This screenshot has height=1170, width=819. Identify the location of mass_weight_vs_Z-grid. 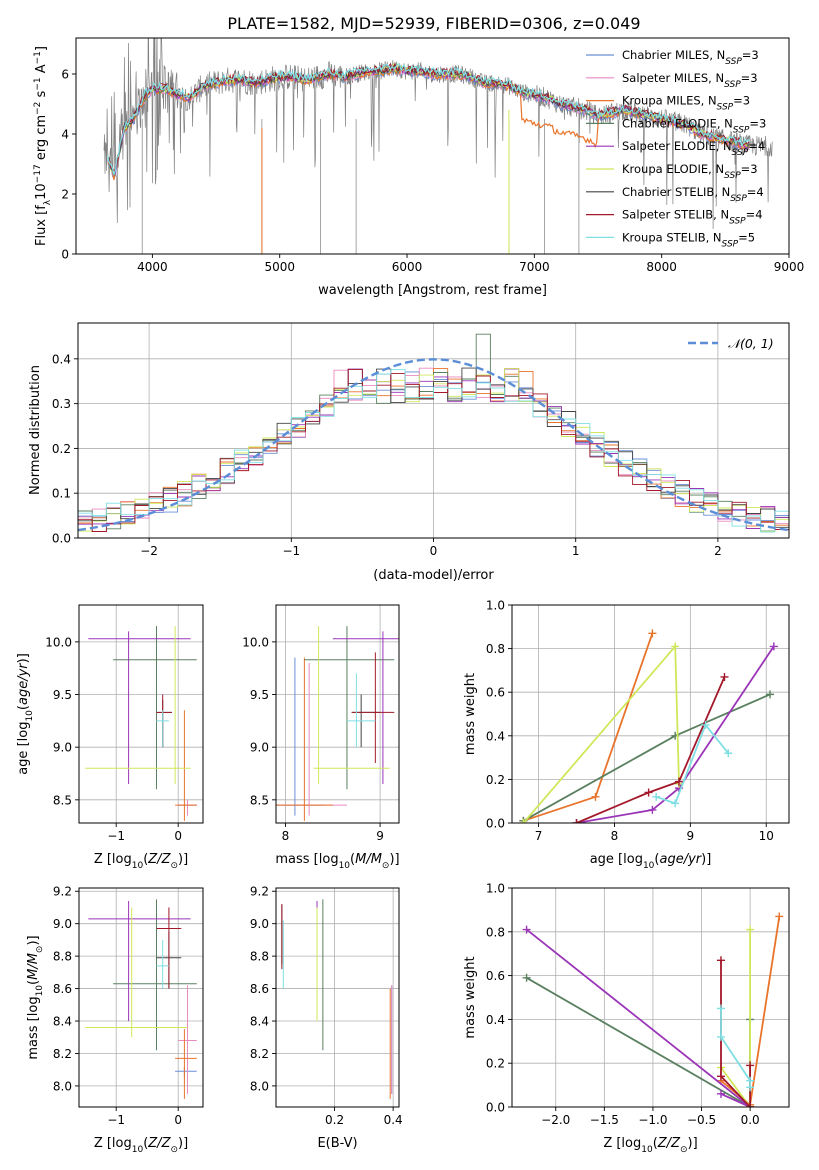
(650, 997).